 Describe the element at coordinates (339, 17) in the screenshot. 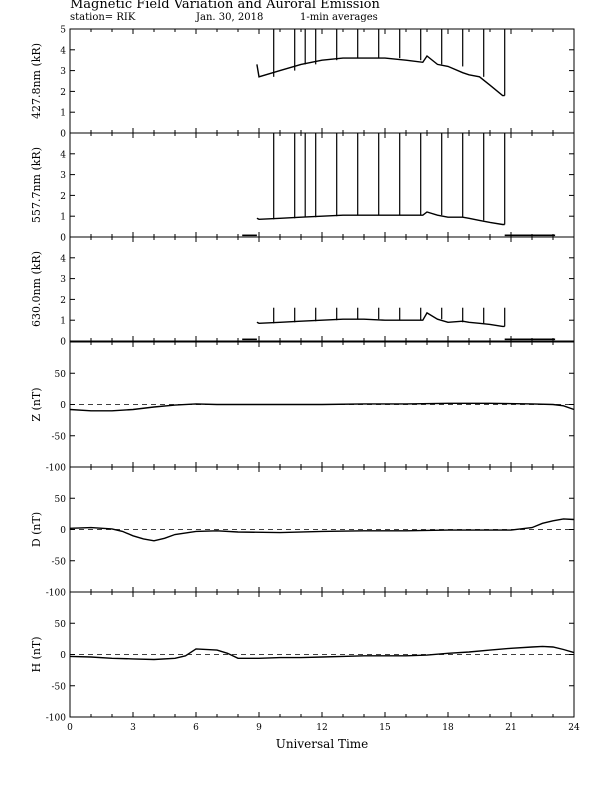

I see `averaging-label: 1-min averages` at that location.